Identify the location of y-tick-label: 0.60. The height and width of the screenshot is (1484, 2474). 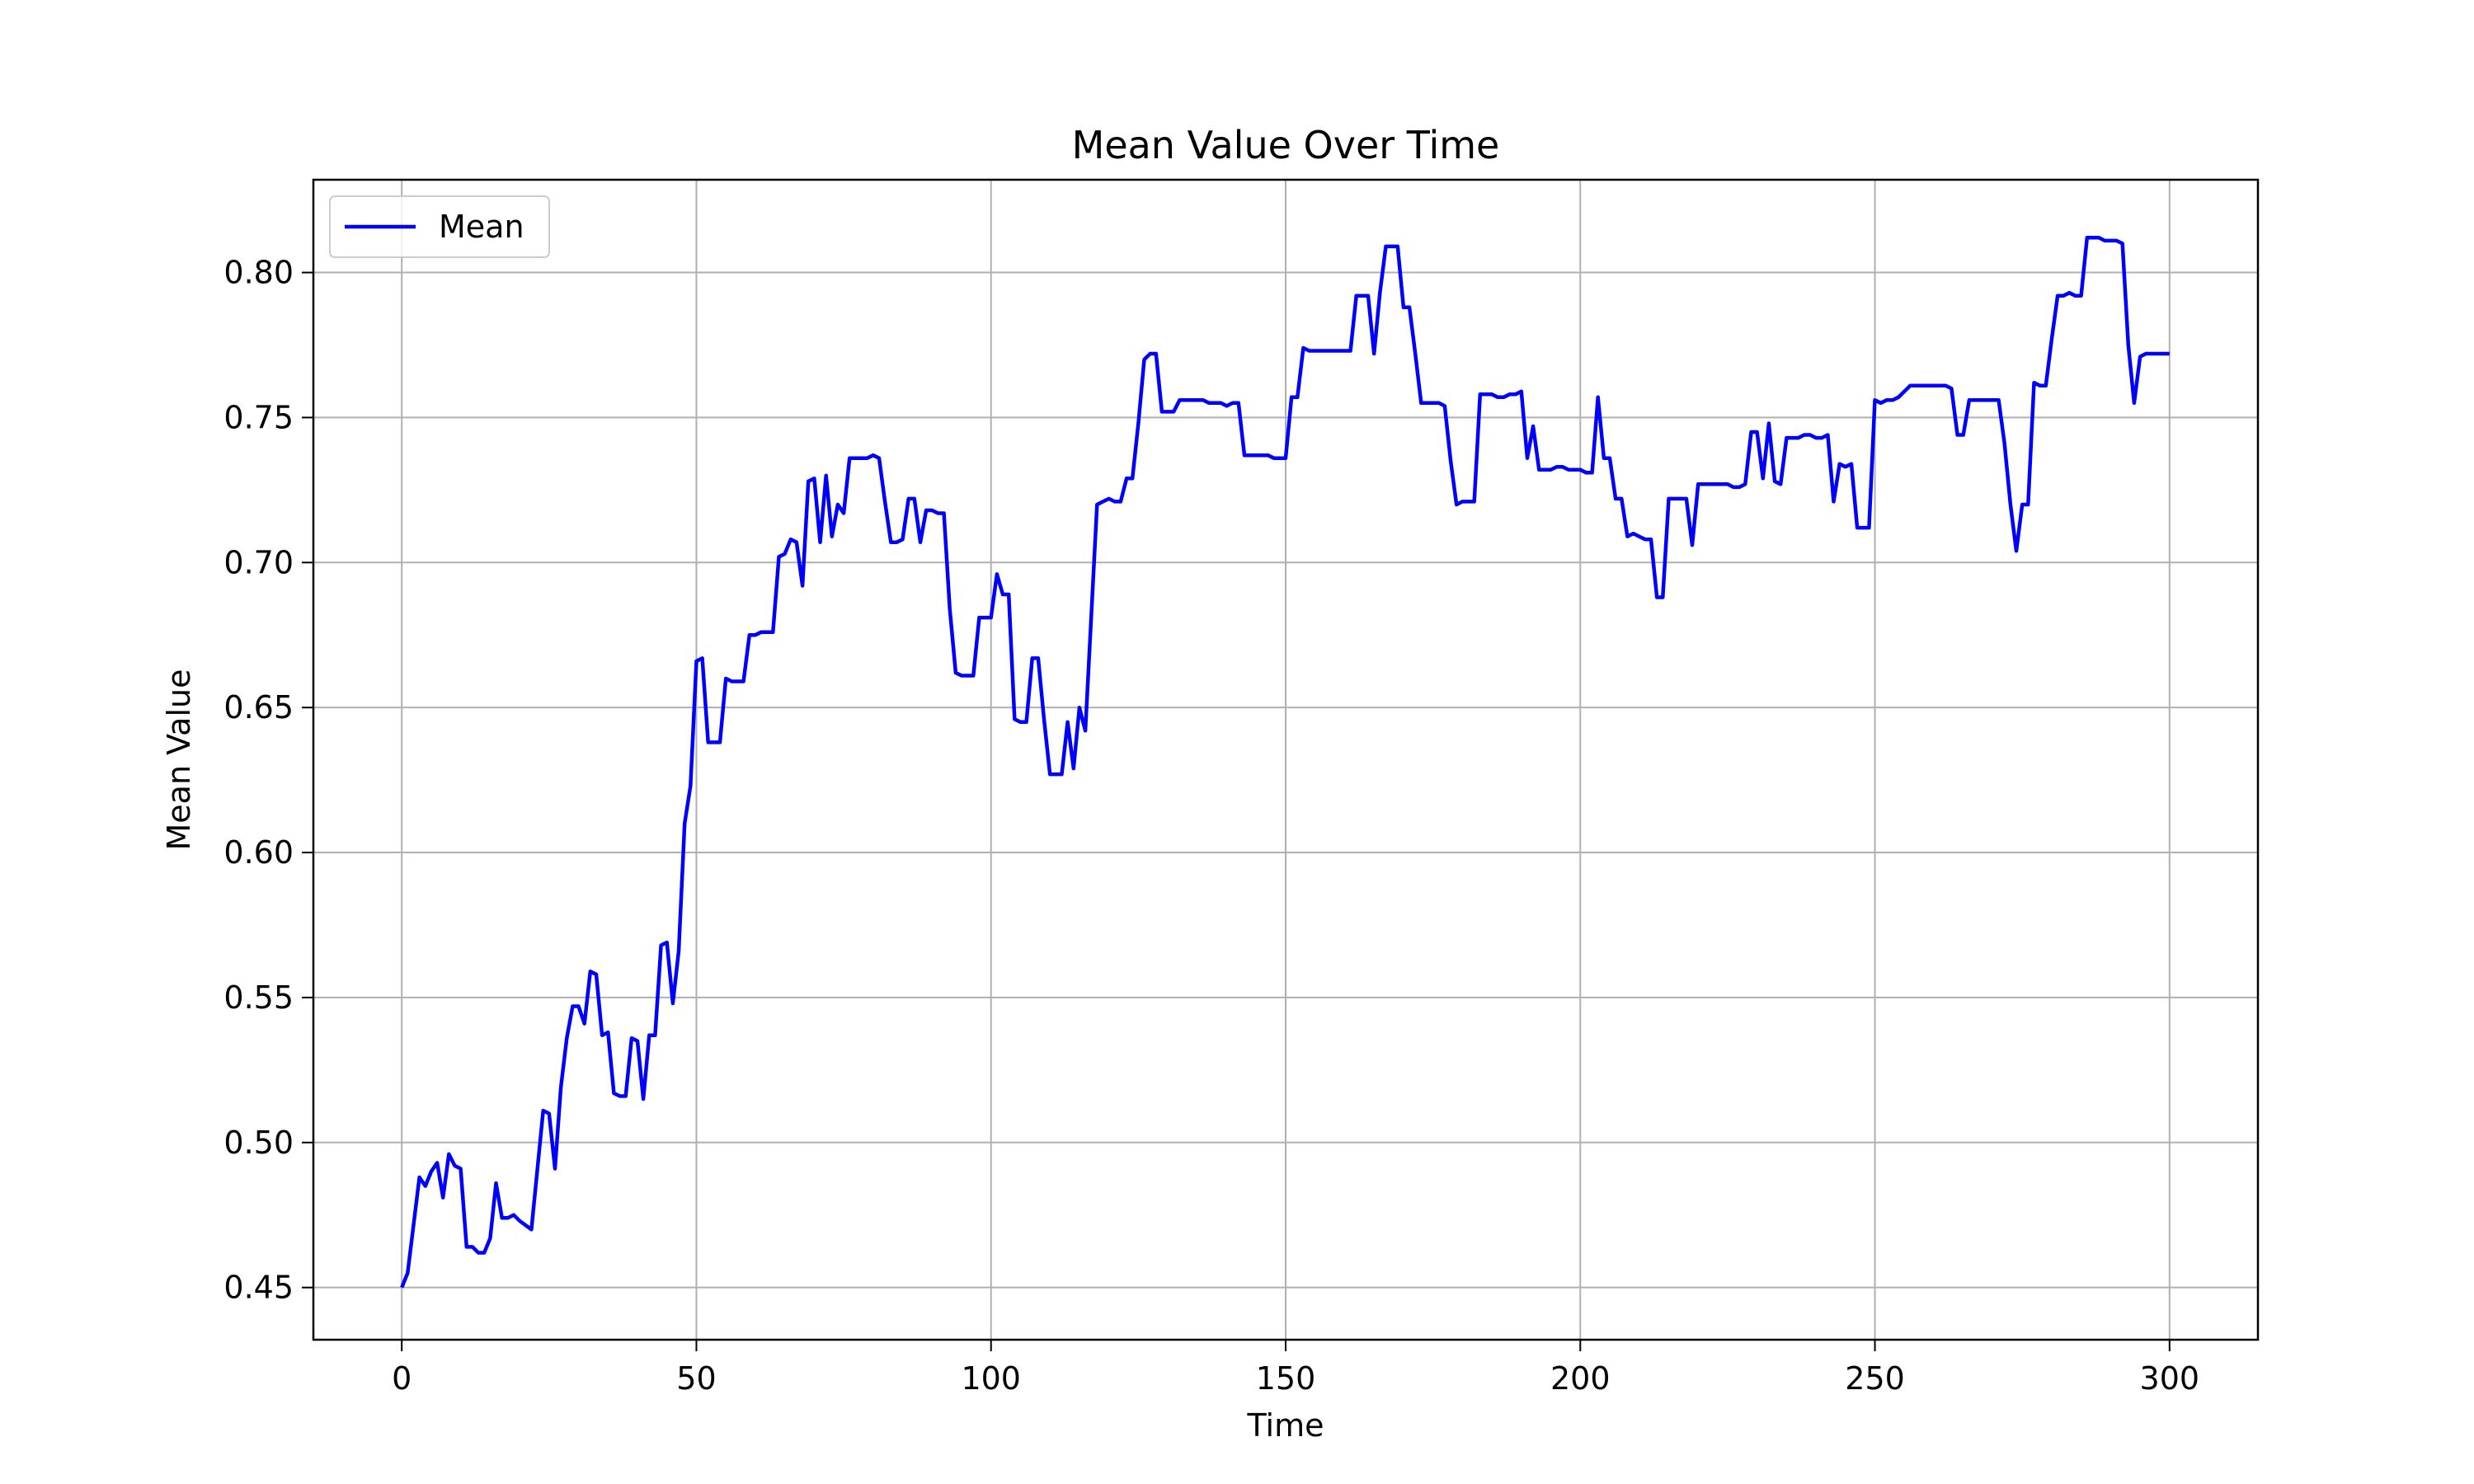
(258, 852).